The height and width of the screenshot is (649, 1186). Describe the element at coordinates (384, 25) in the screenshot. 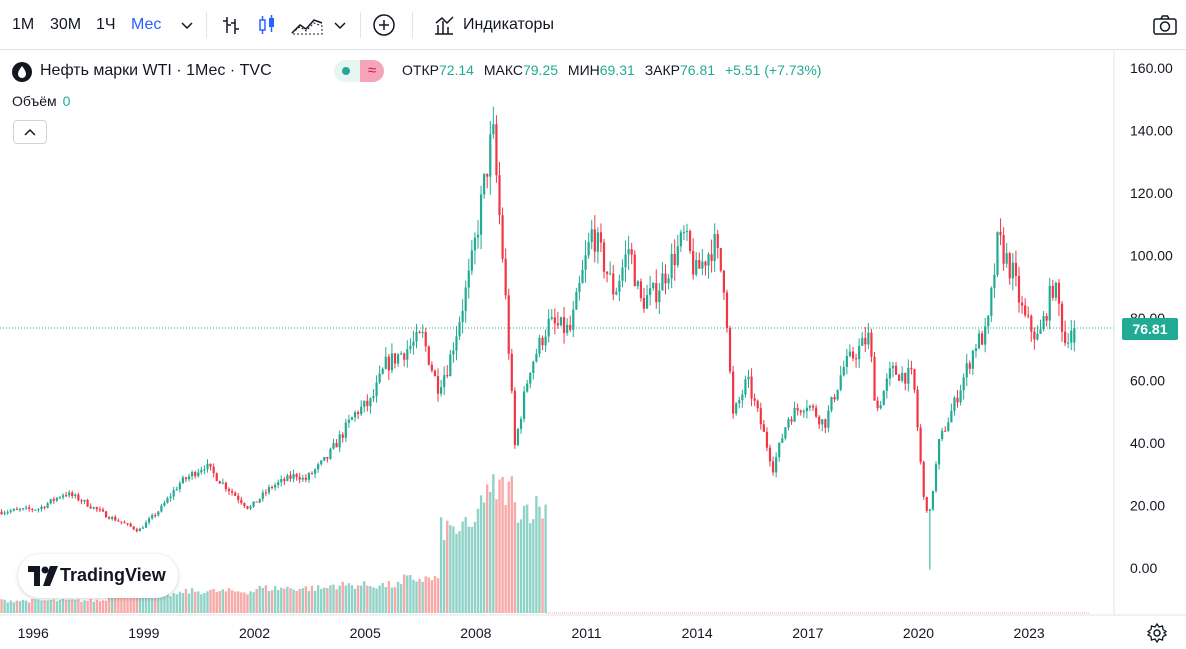

I see `add-compare-icon` at that location.